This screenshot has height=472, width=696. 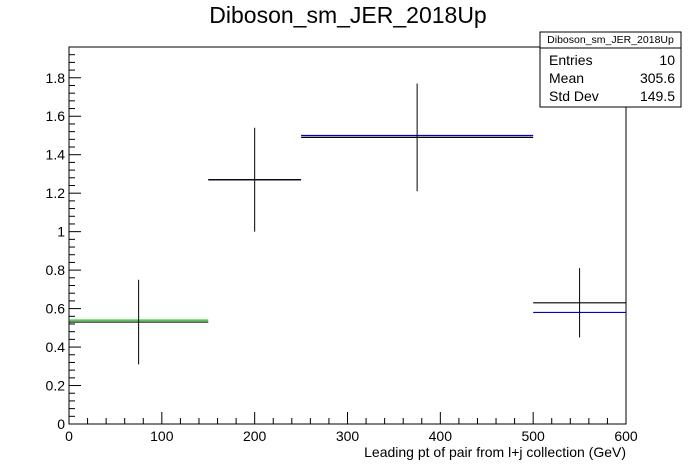 I want to click on x-axis: 0 100 200 300 400 500 600, so click(x=351, y=428).